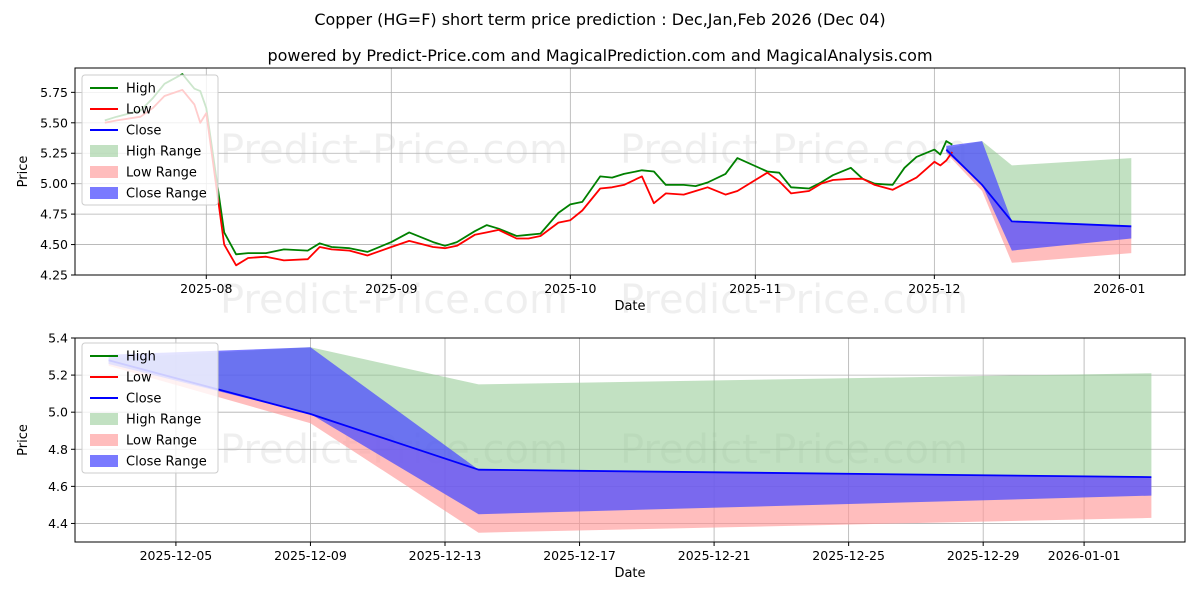 This screenshot has width=1200, height=600. Describe the element at coordinates (579, 555) in the screenshot. I see `x-tick-label: 2025-12-17` at that location.